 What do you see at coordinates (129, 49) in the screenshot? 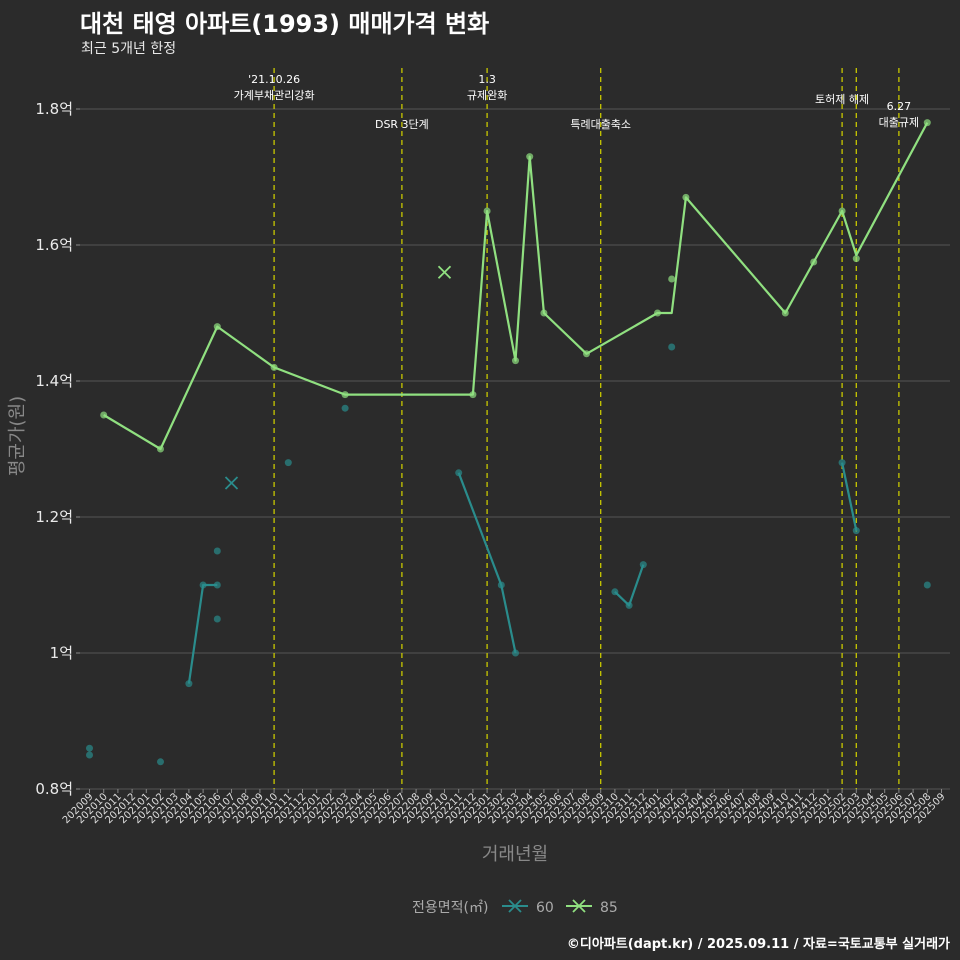
I see `chart-subtitle: 최근 5개년 한정` at bounding box center [129, 49].